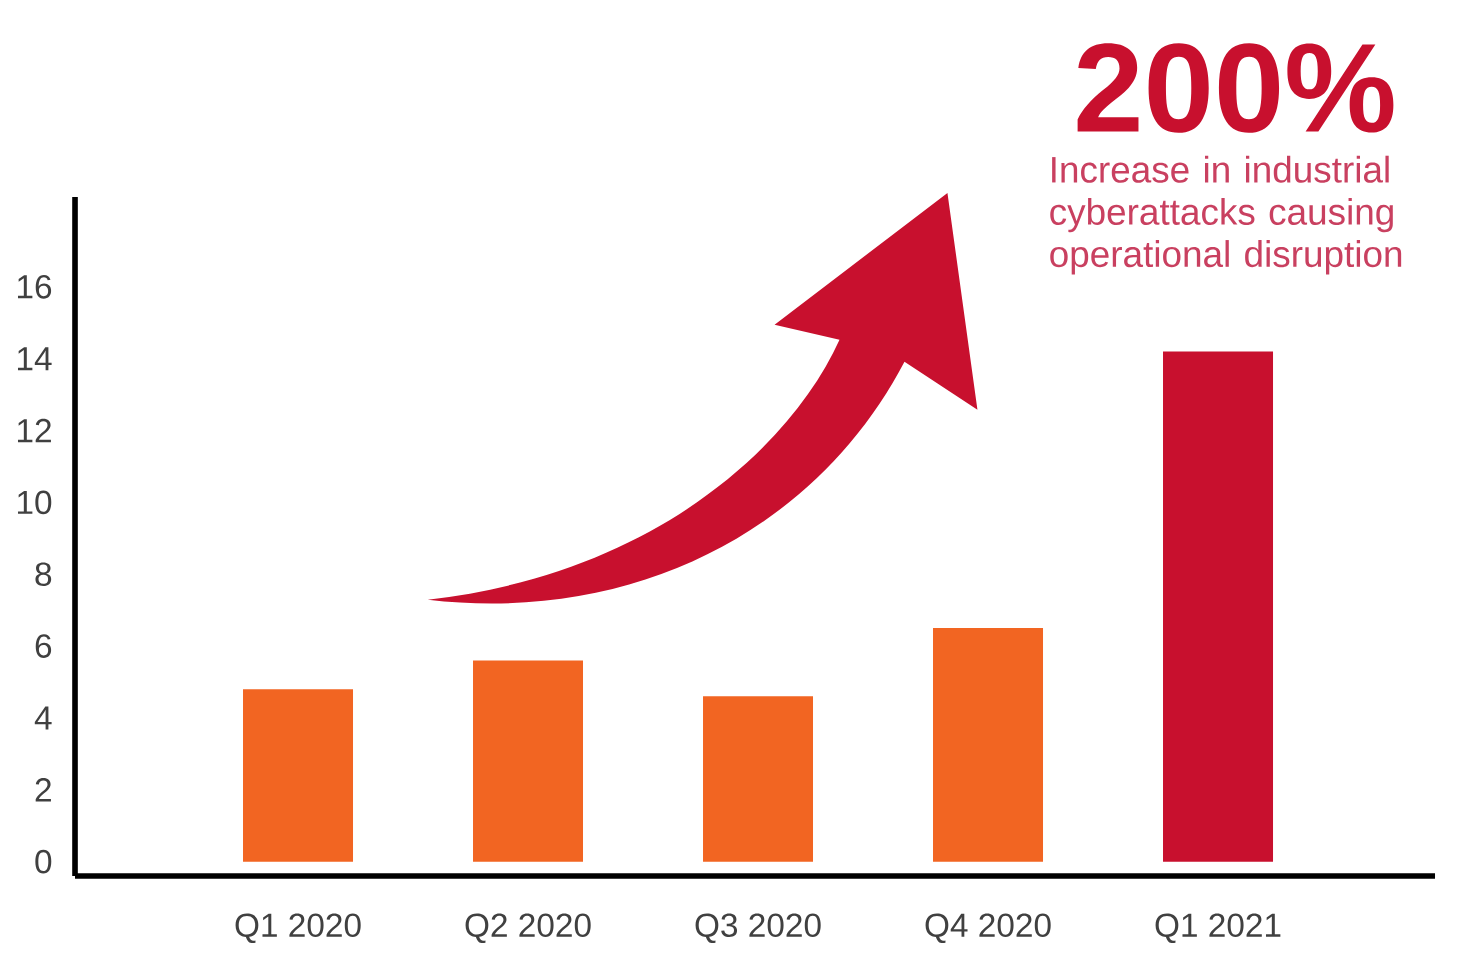 Image resolution: width=1460 pixels, height=957 pixels. Describe the element at coordinates (1235, 88) in the screenshot. I see `text: 200%` at that location.